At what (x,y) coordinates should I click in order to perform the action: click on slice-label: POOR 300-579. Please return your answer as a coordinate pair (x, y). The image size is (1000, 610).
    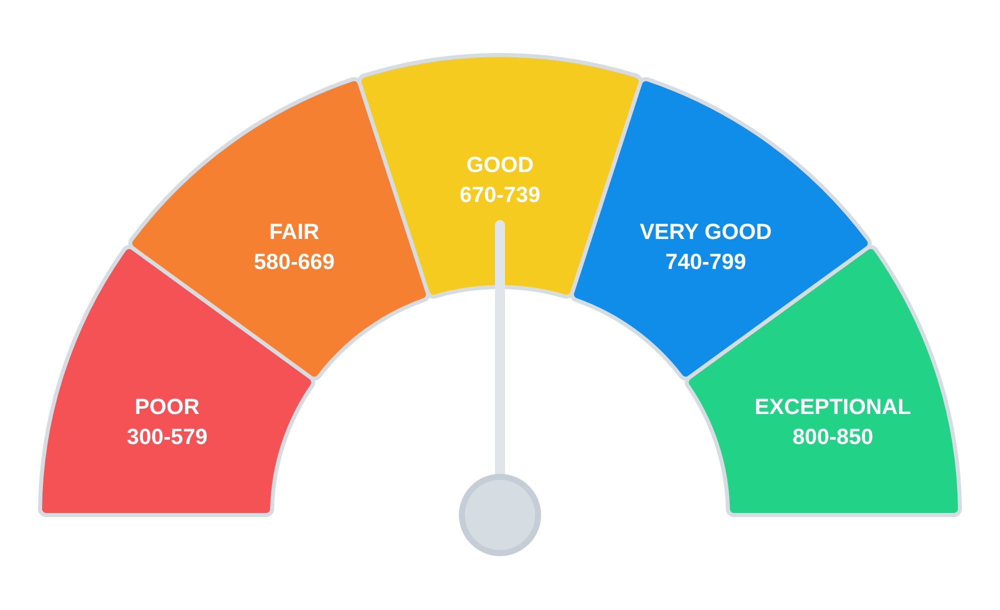
    Looking at the image, I should click on (167, 421).